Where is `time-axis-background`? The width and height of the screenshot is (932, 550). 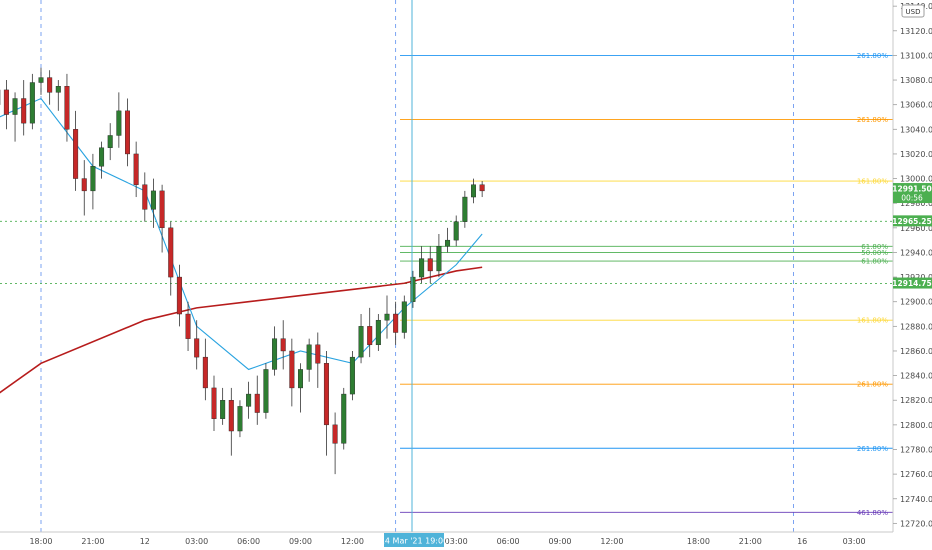
time-axis-background is located at coordinates (466, 541).